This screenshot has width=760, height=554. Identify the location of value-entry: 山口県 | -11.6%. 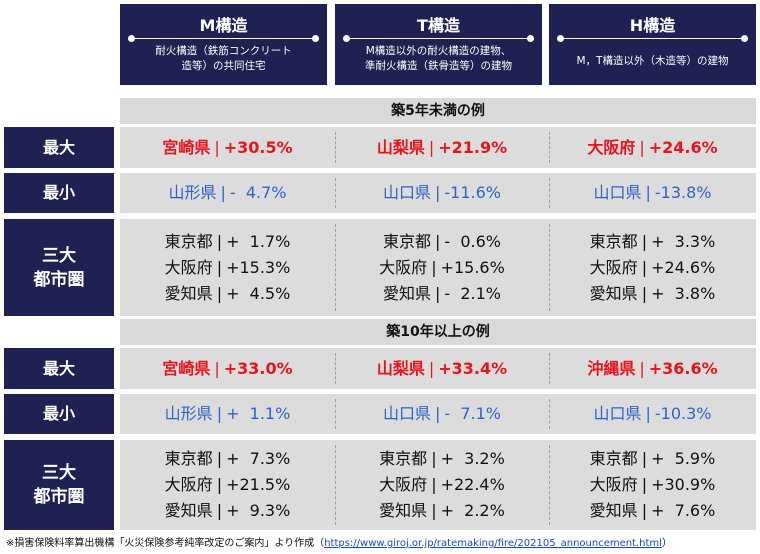
(442, 193).